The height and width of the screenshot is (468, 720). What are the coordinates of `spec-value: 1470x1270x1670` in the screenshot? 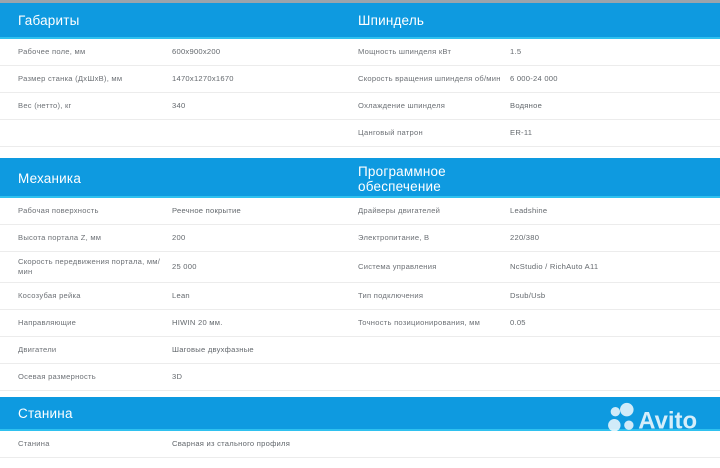 It's located at (203, 78).